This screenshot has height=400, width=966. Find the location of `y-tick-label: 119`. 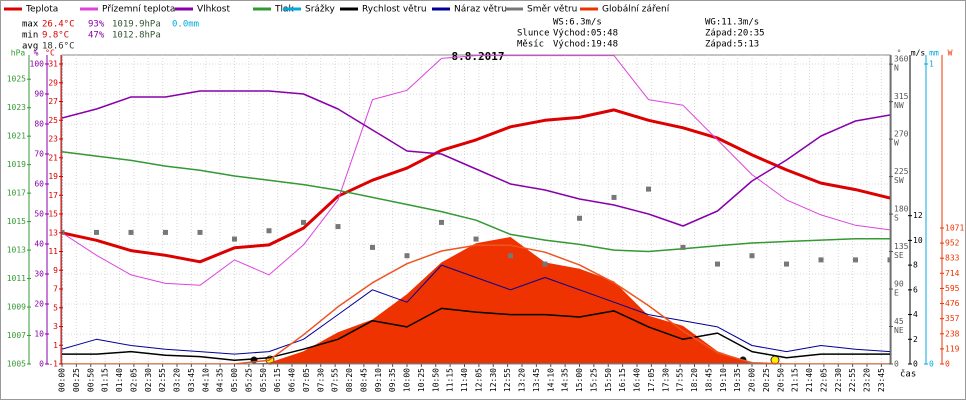

y-tick-label: 119 is located at coordinates (952, 348).